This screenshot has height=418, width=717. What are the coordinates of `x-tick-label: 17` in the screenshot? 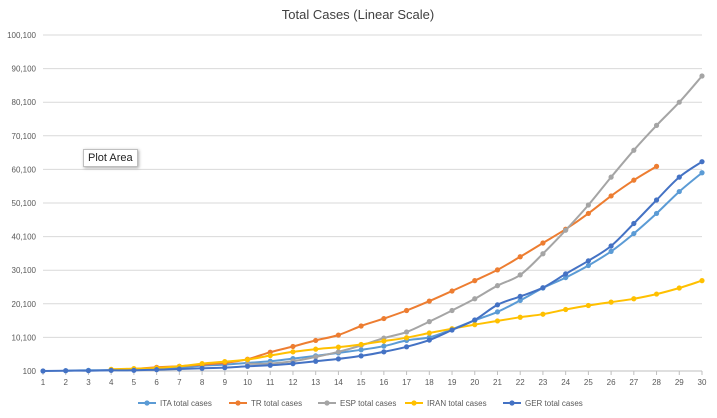 It's located at (406, 382).